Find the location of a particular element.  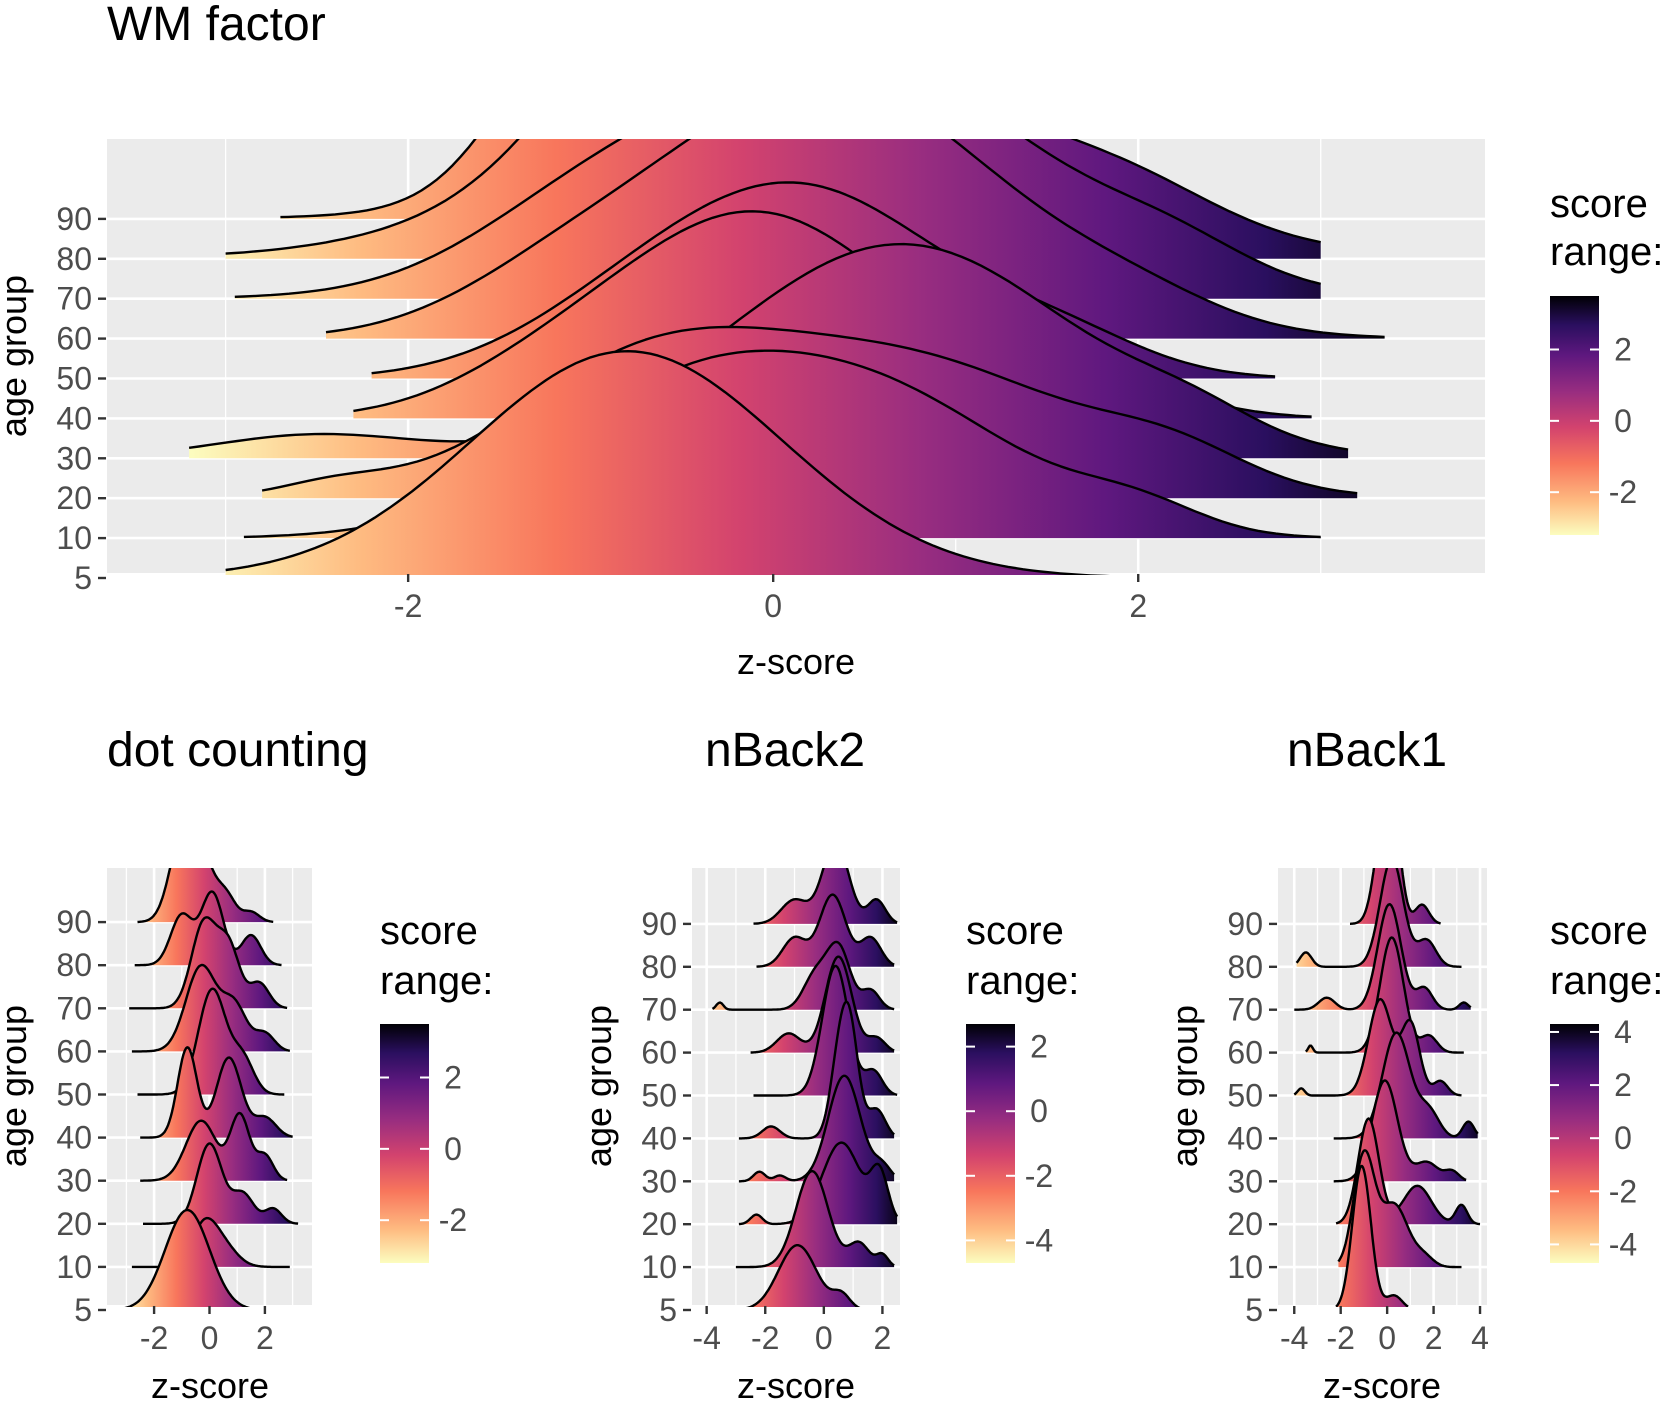

legend-tick-label: -2 is located at coordinates (1623, 1191).